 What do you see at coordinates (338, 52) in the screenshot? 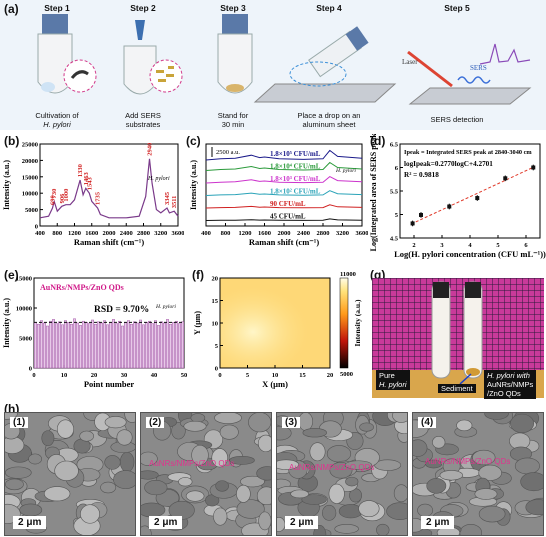
I see `tilted-tube` at bounding box center [338, 52].